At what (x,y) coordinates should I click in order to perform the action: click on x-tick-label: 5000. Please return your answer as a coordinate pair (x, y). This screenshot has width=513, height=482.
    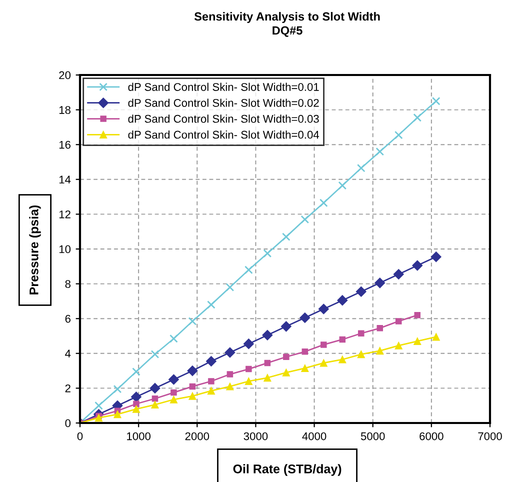
    Looking at the image, I should click on (372, 436).